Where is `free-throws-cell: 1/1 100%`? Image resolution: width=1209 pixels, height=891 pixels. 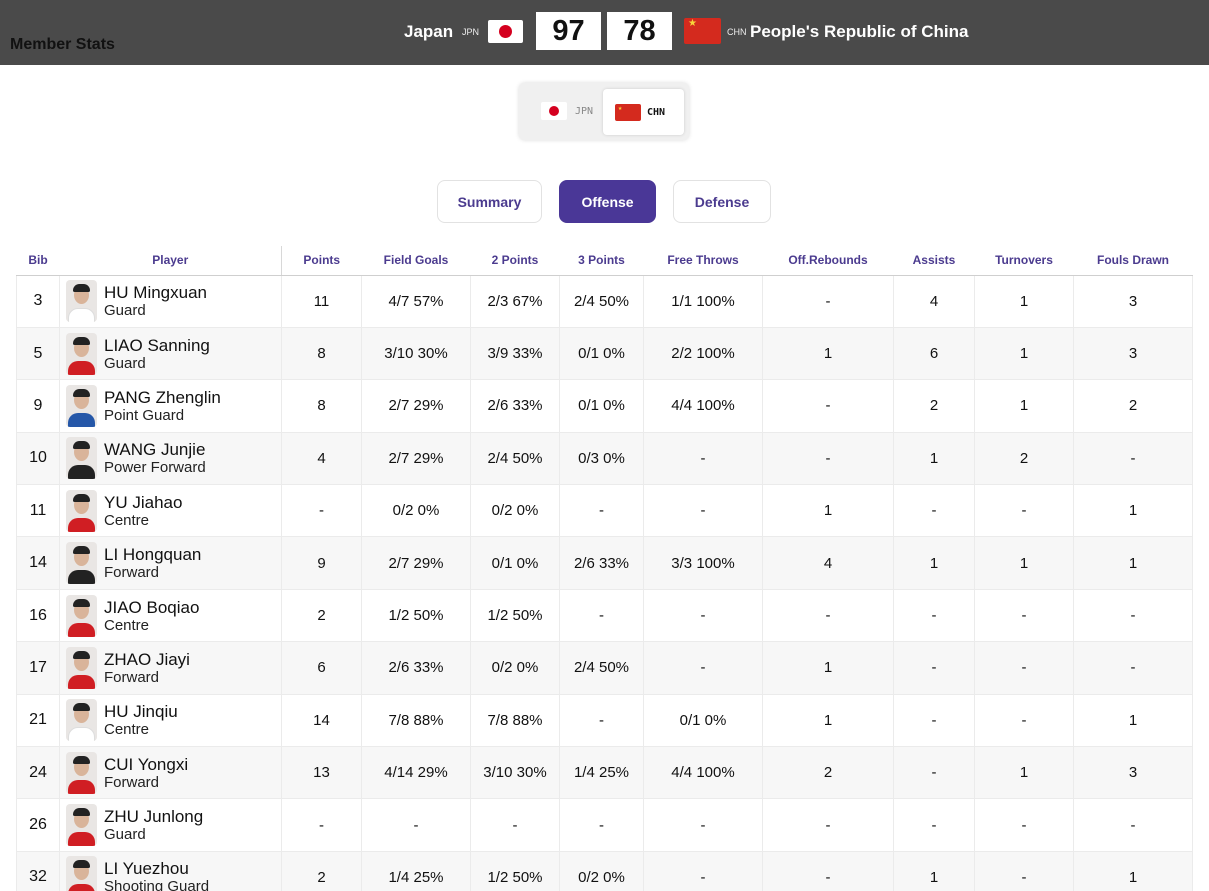 free-throws-cell: 1/1 100% is located at coordinates (703, 301).